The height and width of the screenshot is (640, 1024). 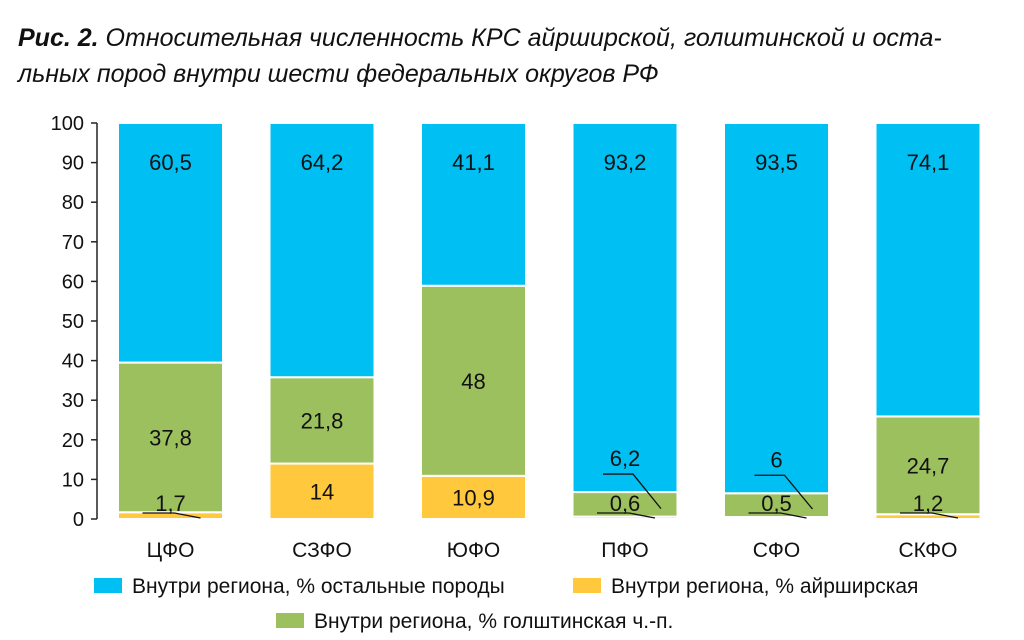 I want to click on x-category-label: СКФО, so click(x=928, y=550).